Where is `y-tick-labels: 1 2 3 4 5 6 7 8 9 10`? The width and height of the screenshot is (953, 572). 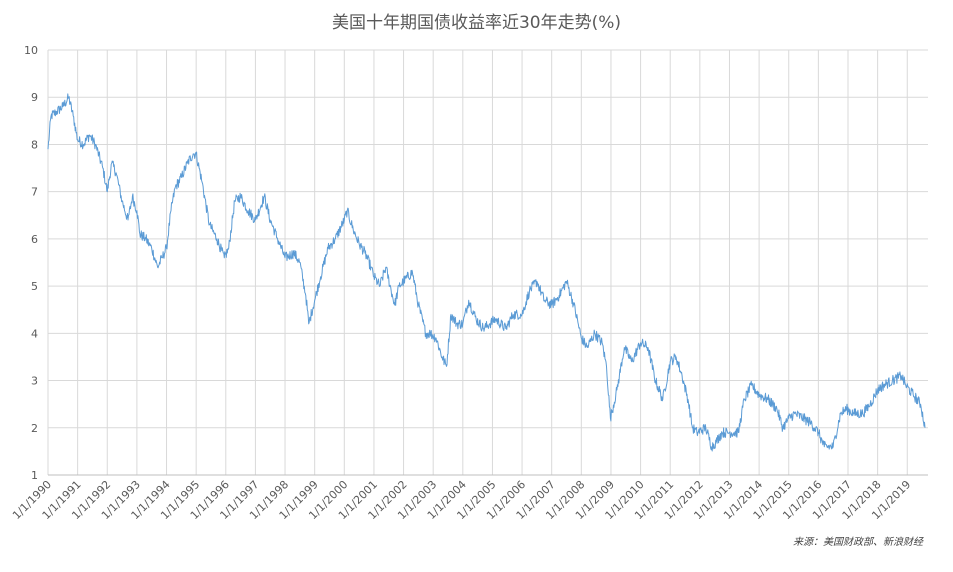 y-tick-labels: 1 2 3 4 5 6 7 8 9 10 is located at coordinates (31, 263).